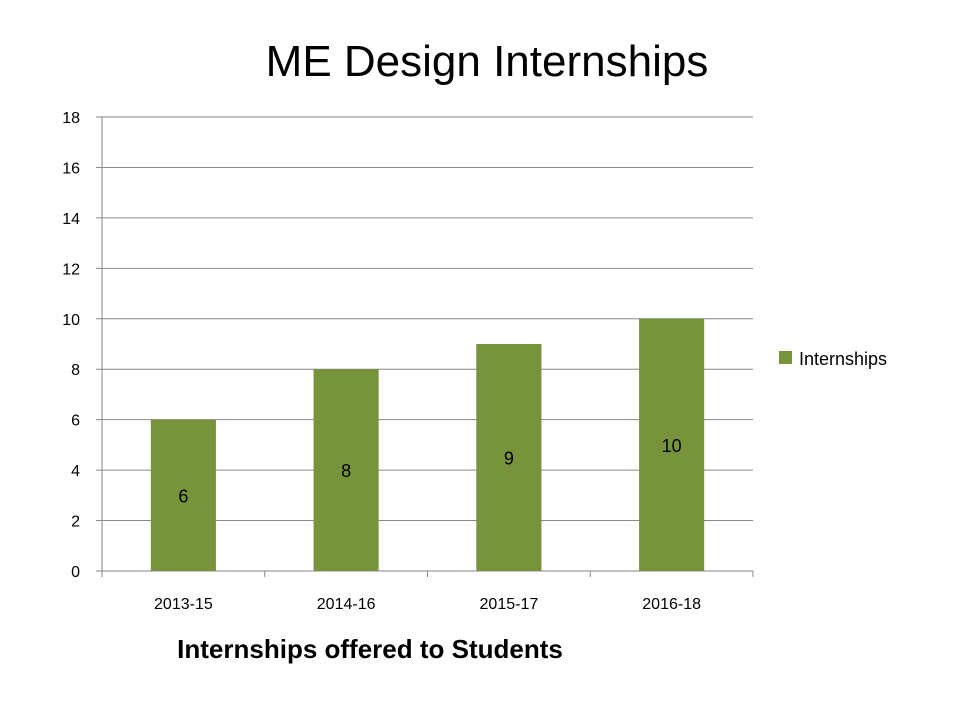 Image resolution: width=960 pixels, height=720 pixels. Describe the element at coordinates (370, 649) in the screenshot. I see `x-axis-label: Internships offered to Students` at that location.